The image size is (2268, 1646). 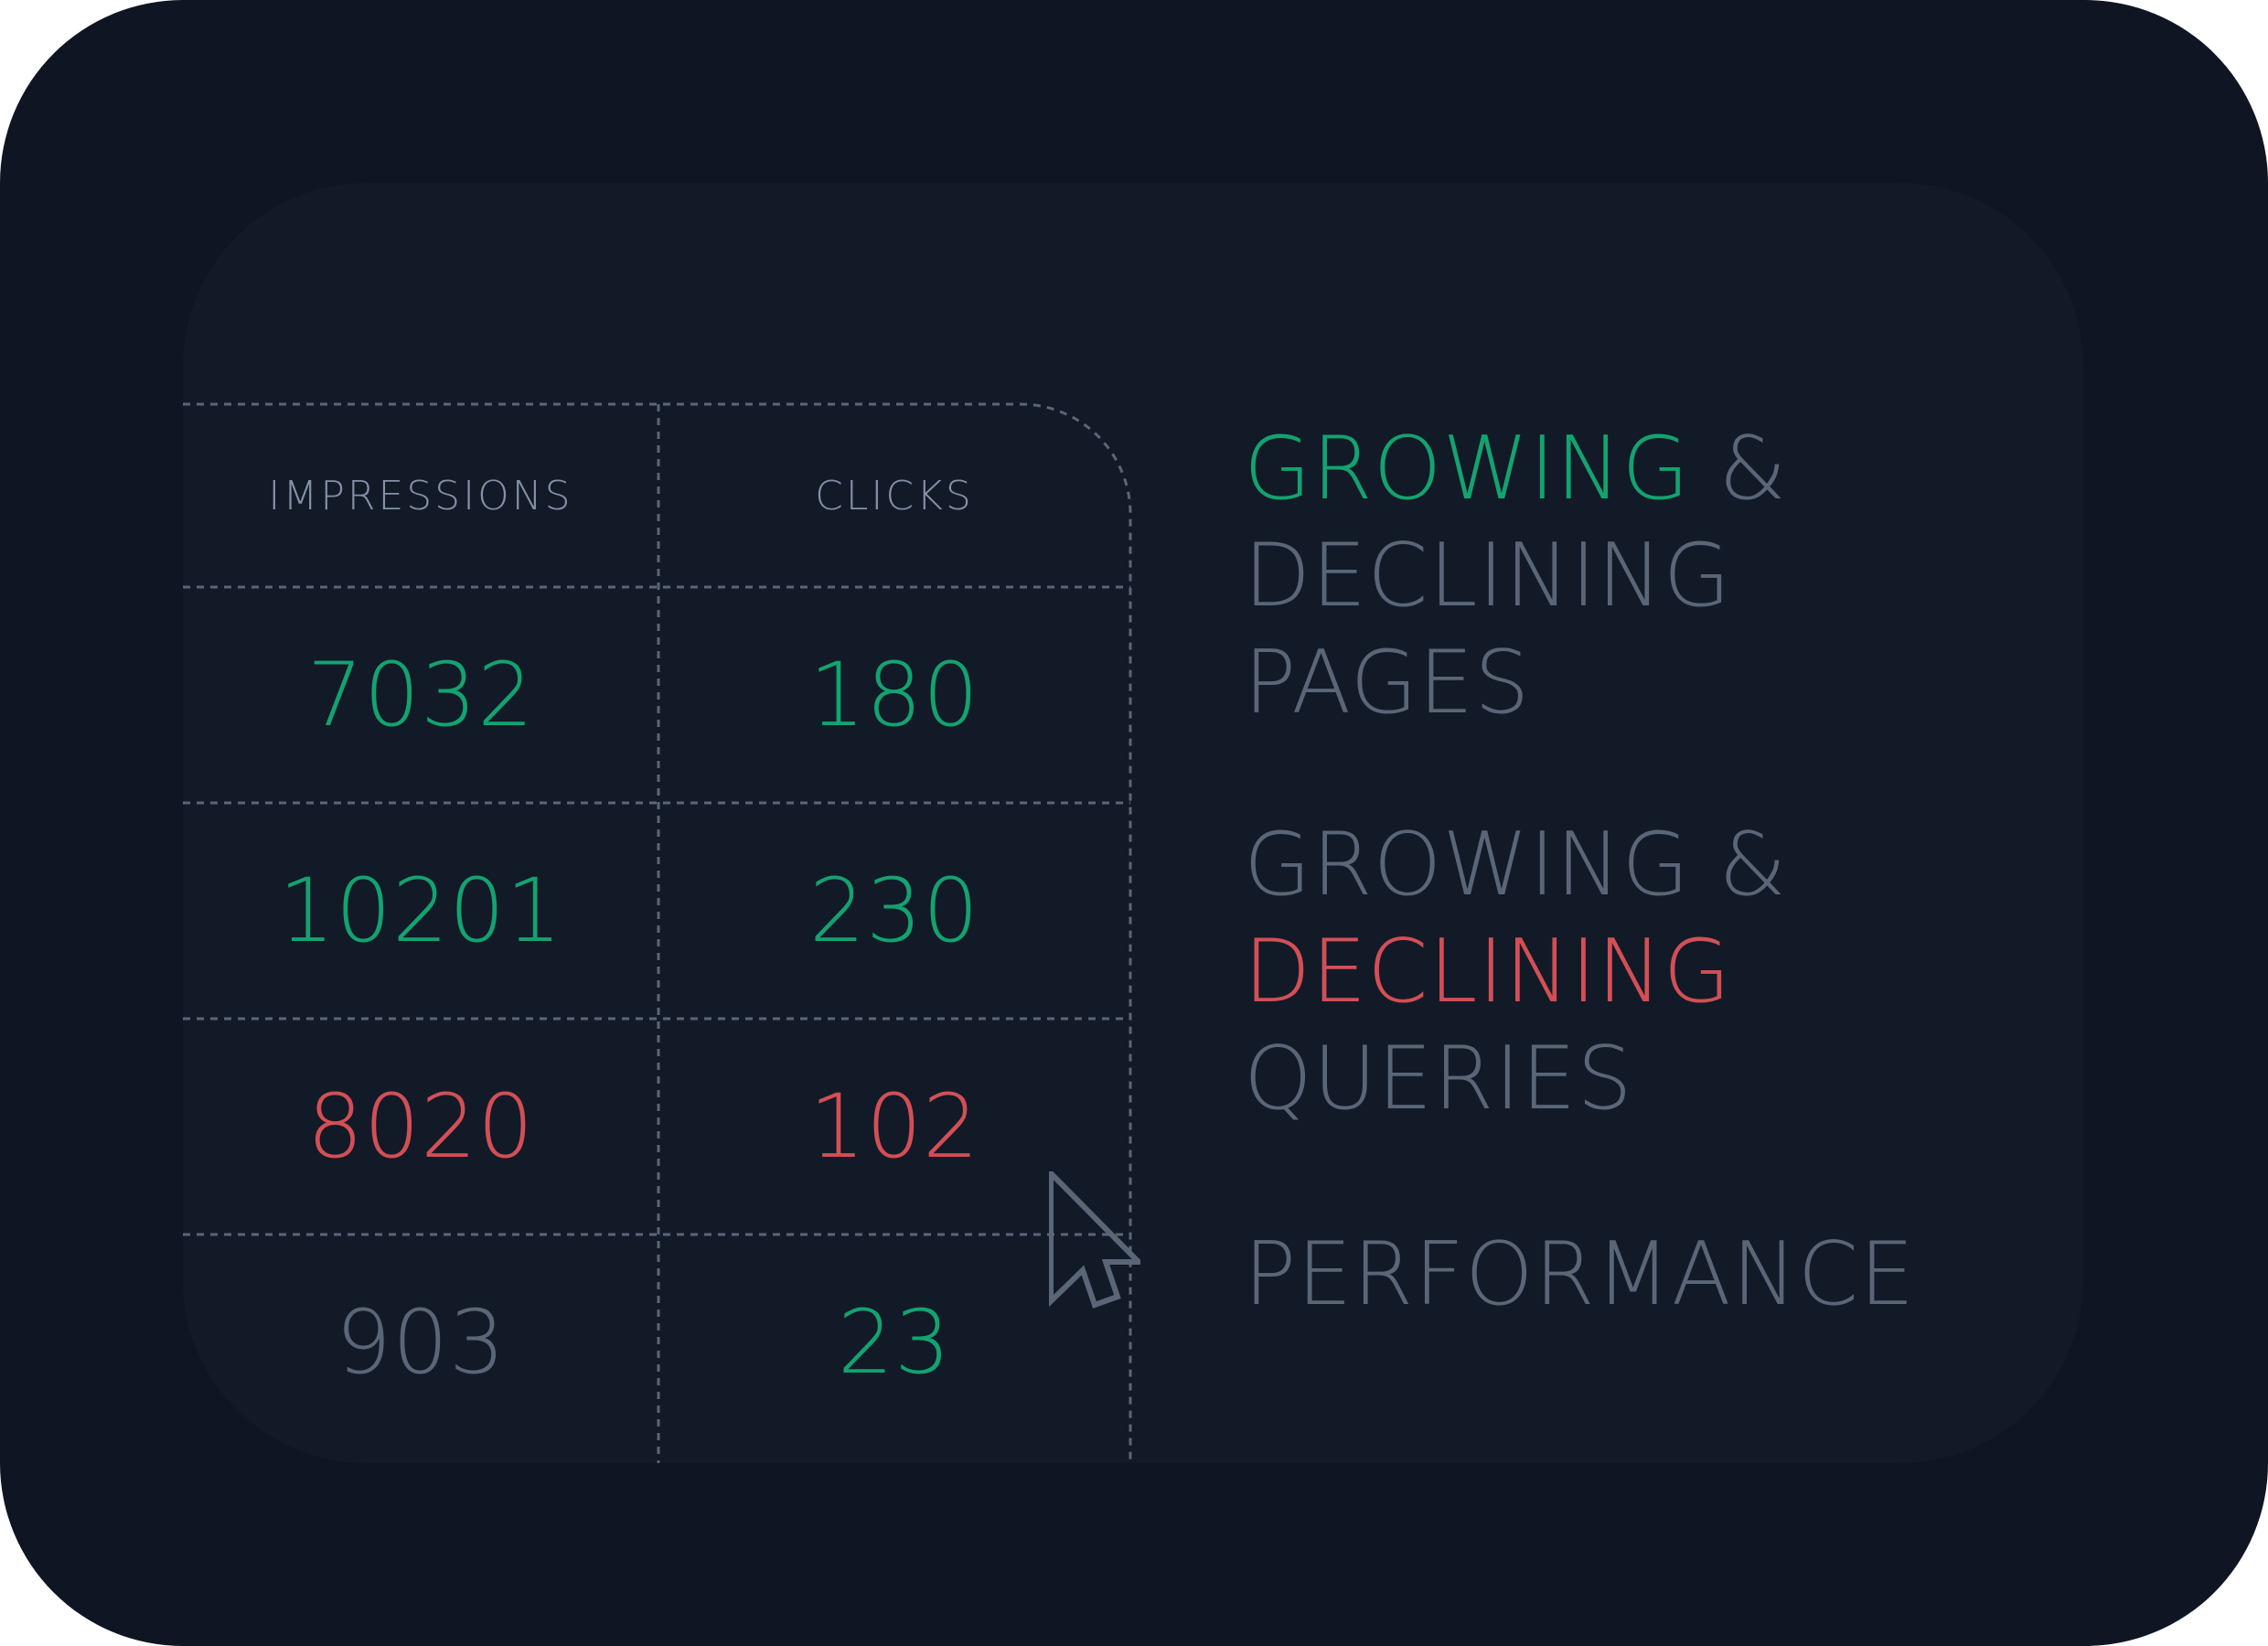 I want to click on clicks-header: CLICKS, so click(x=894, y=496).